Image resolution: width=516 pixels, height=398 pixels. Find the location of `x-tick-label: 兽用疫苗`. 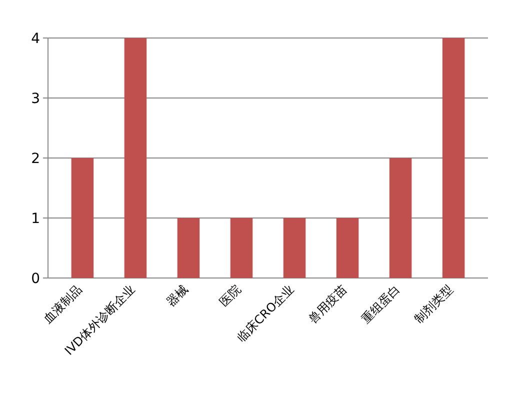

x-tick-label: 兽用疫苗 is located at coordinates (328, 304).